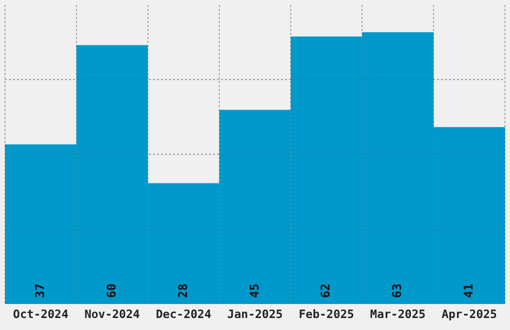  What do you see at coordinates (254, 291) in the screenshot?
I see `data-label: 45` at bounding box center [254, 291].